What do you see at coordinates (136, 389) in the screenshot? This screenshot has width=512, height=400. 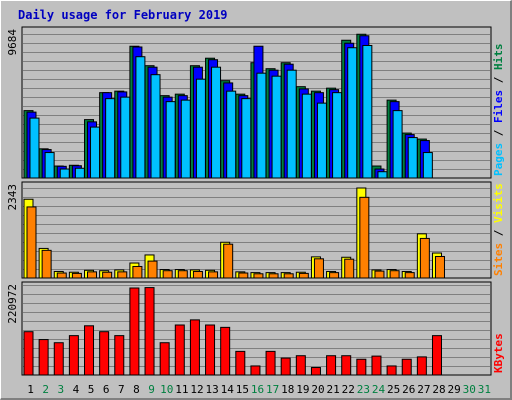 I see `day-label-8: 8` at bounding box center [136, 389].